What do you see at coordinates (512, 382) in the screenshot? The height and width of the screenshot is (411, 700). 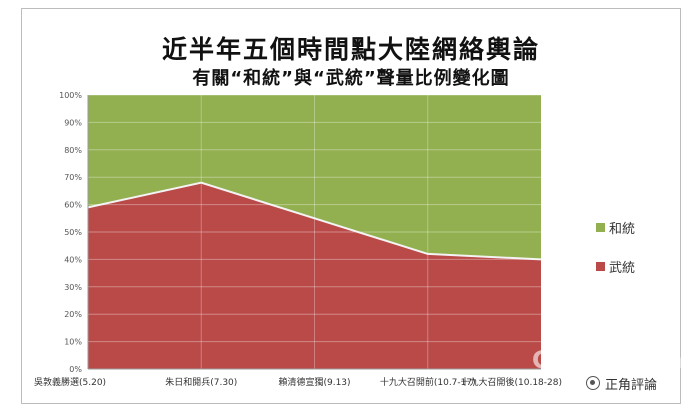 I see `x-tick-label: 十九大召開後(10.18-28)` at bounding box center [512, 382].